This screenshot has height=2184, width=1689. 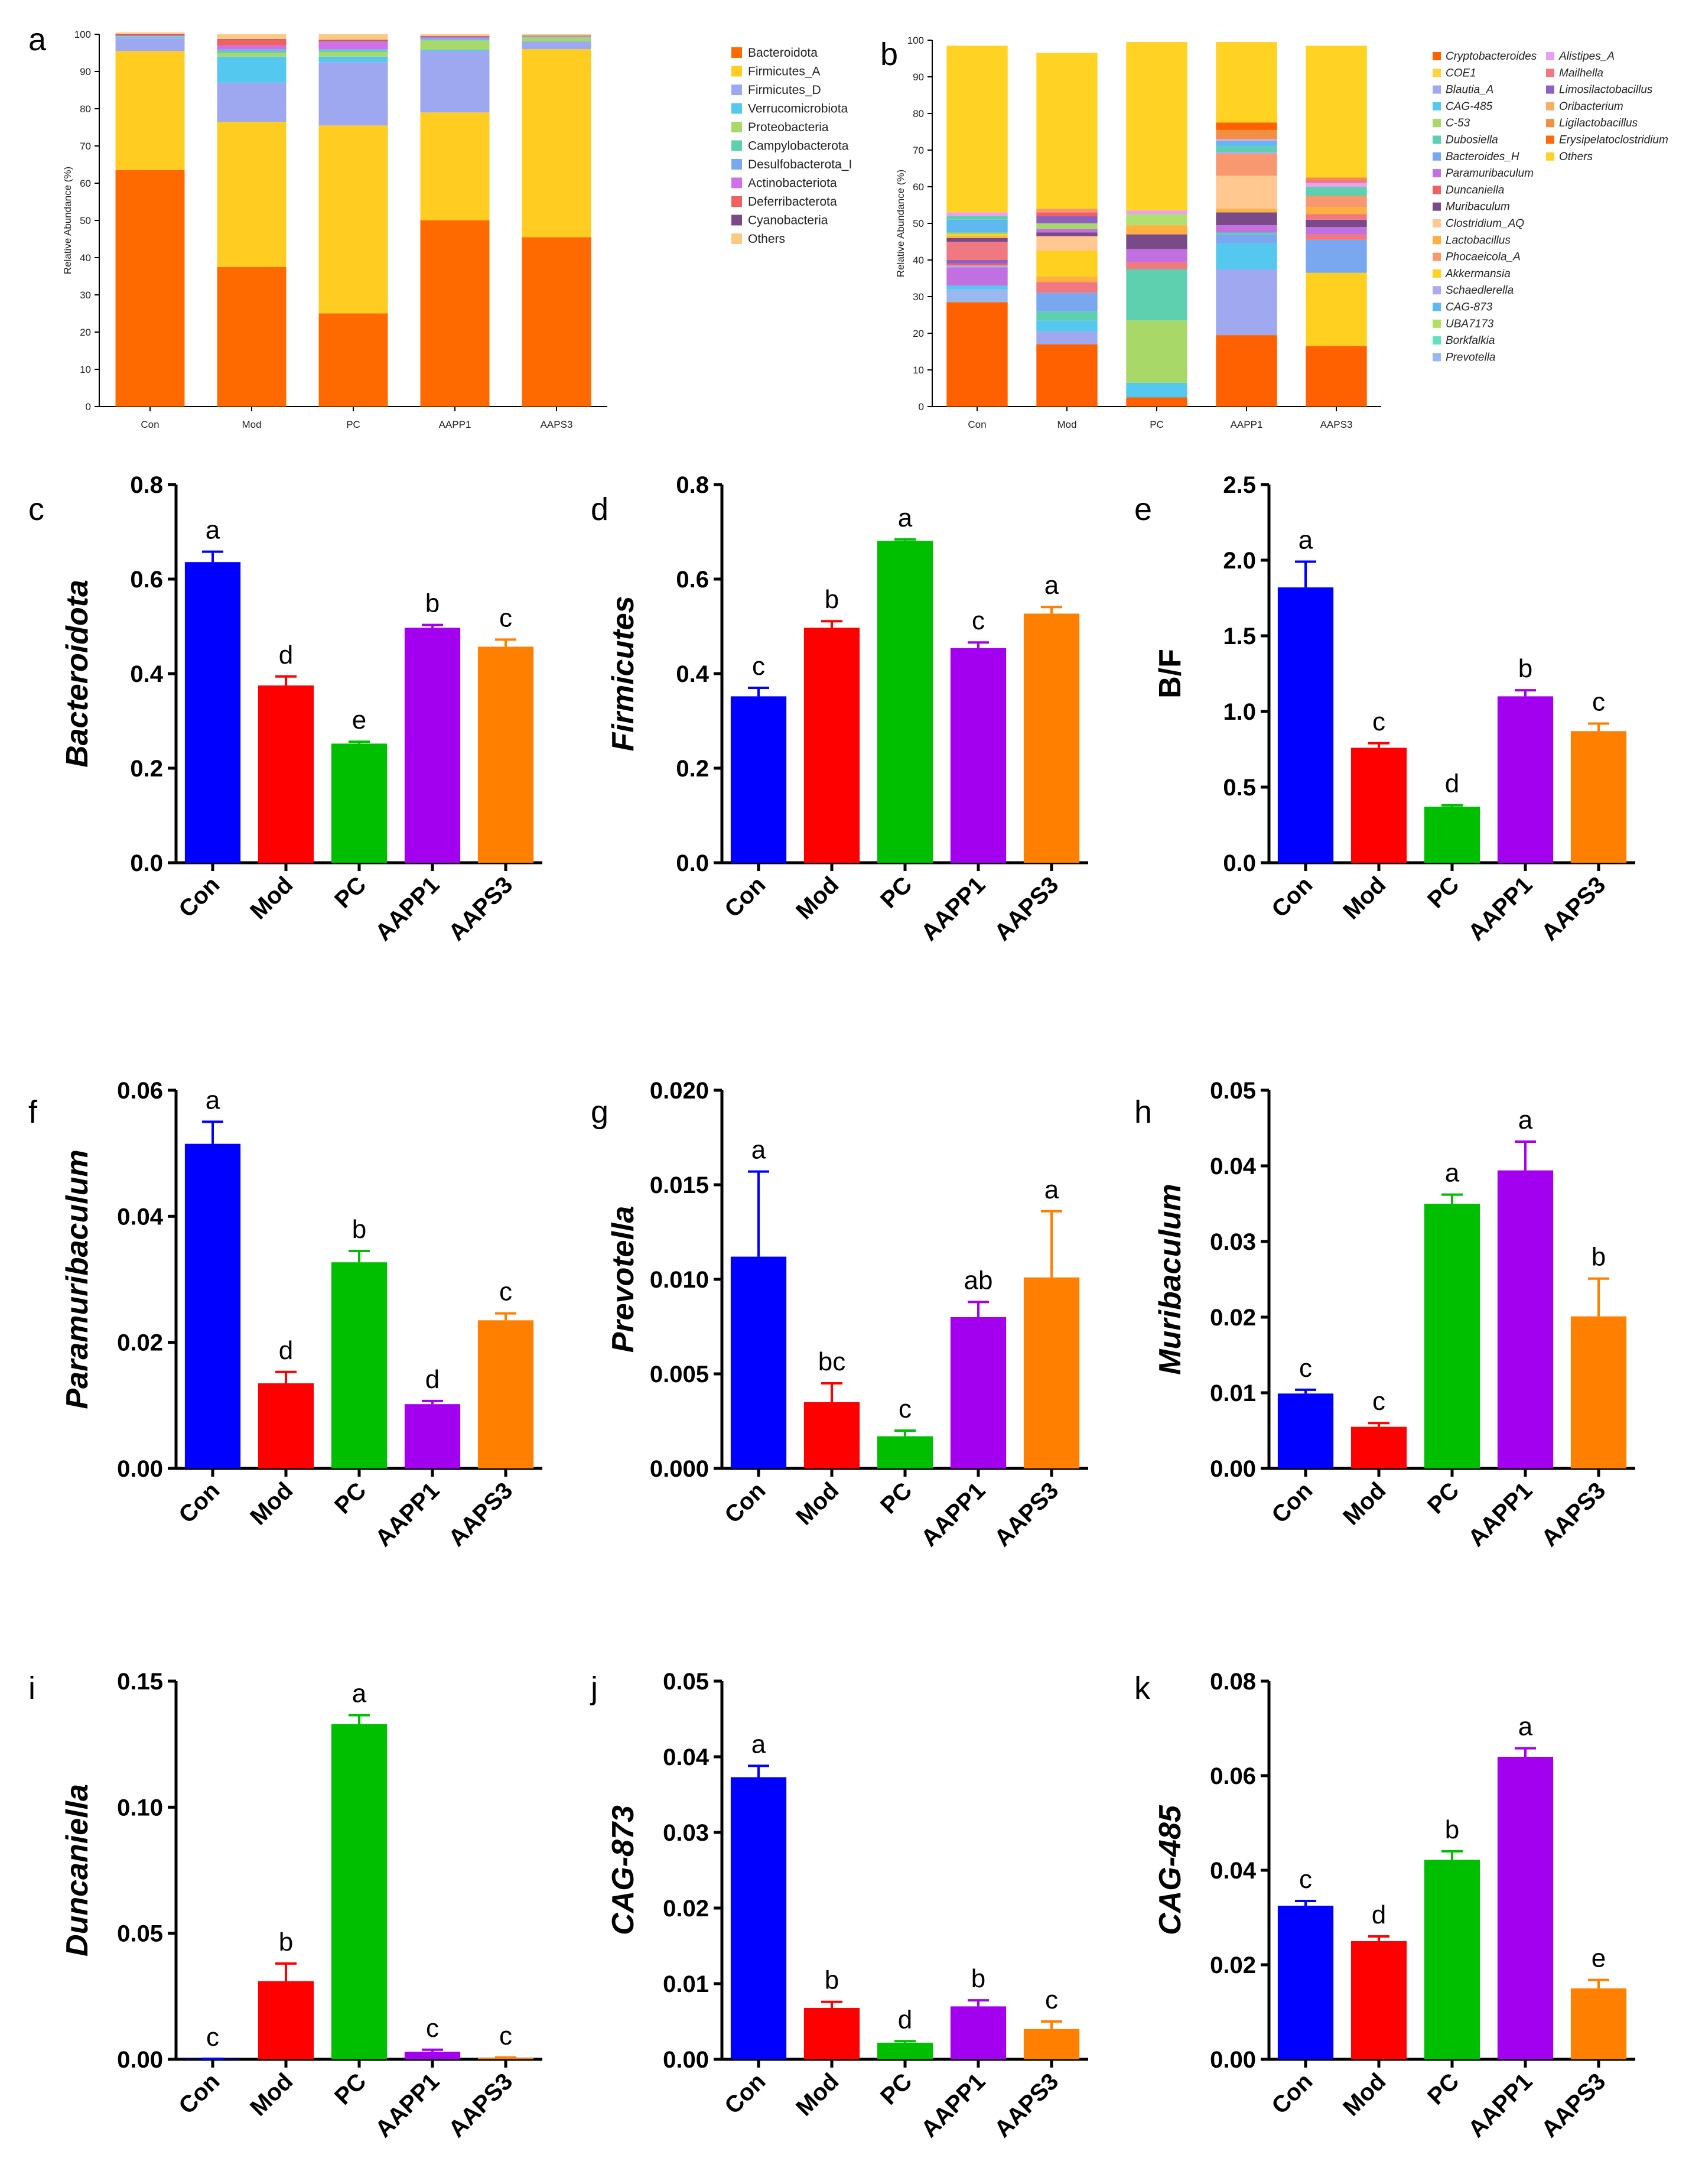 I want to click on bar-segment-Others-AAPP1, so click(x=455, y=35).